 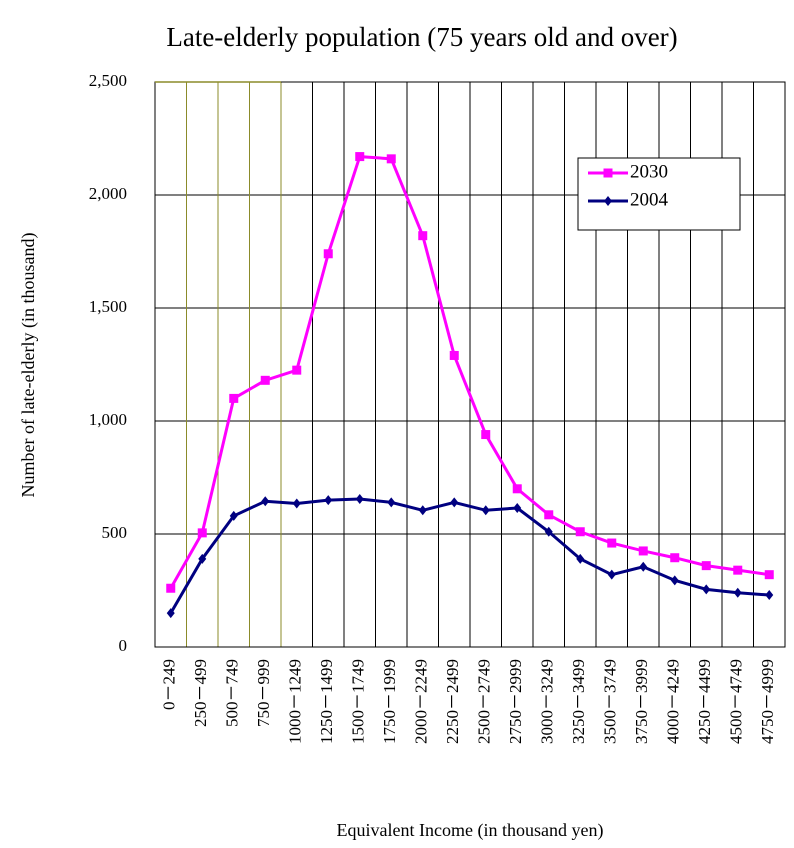 I want to click on x-axis-label: Equivalent Income (in thousand yen), so click(x=470, y=830).